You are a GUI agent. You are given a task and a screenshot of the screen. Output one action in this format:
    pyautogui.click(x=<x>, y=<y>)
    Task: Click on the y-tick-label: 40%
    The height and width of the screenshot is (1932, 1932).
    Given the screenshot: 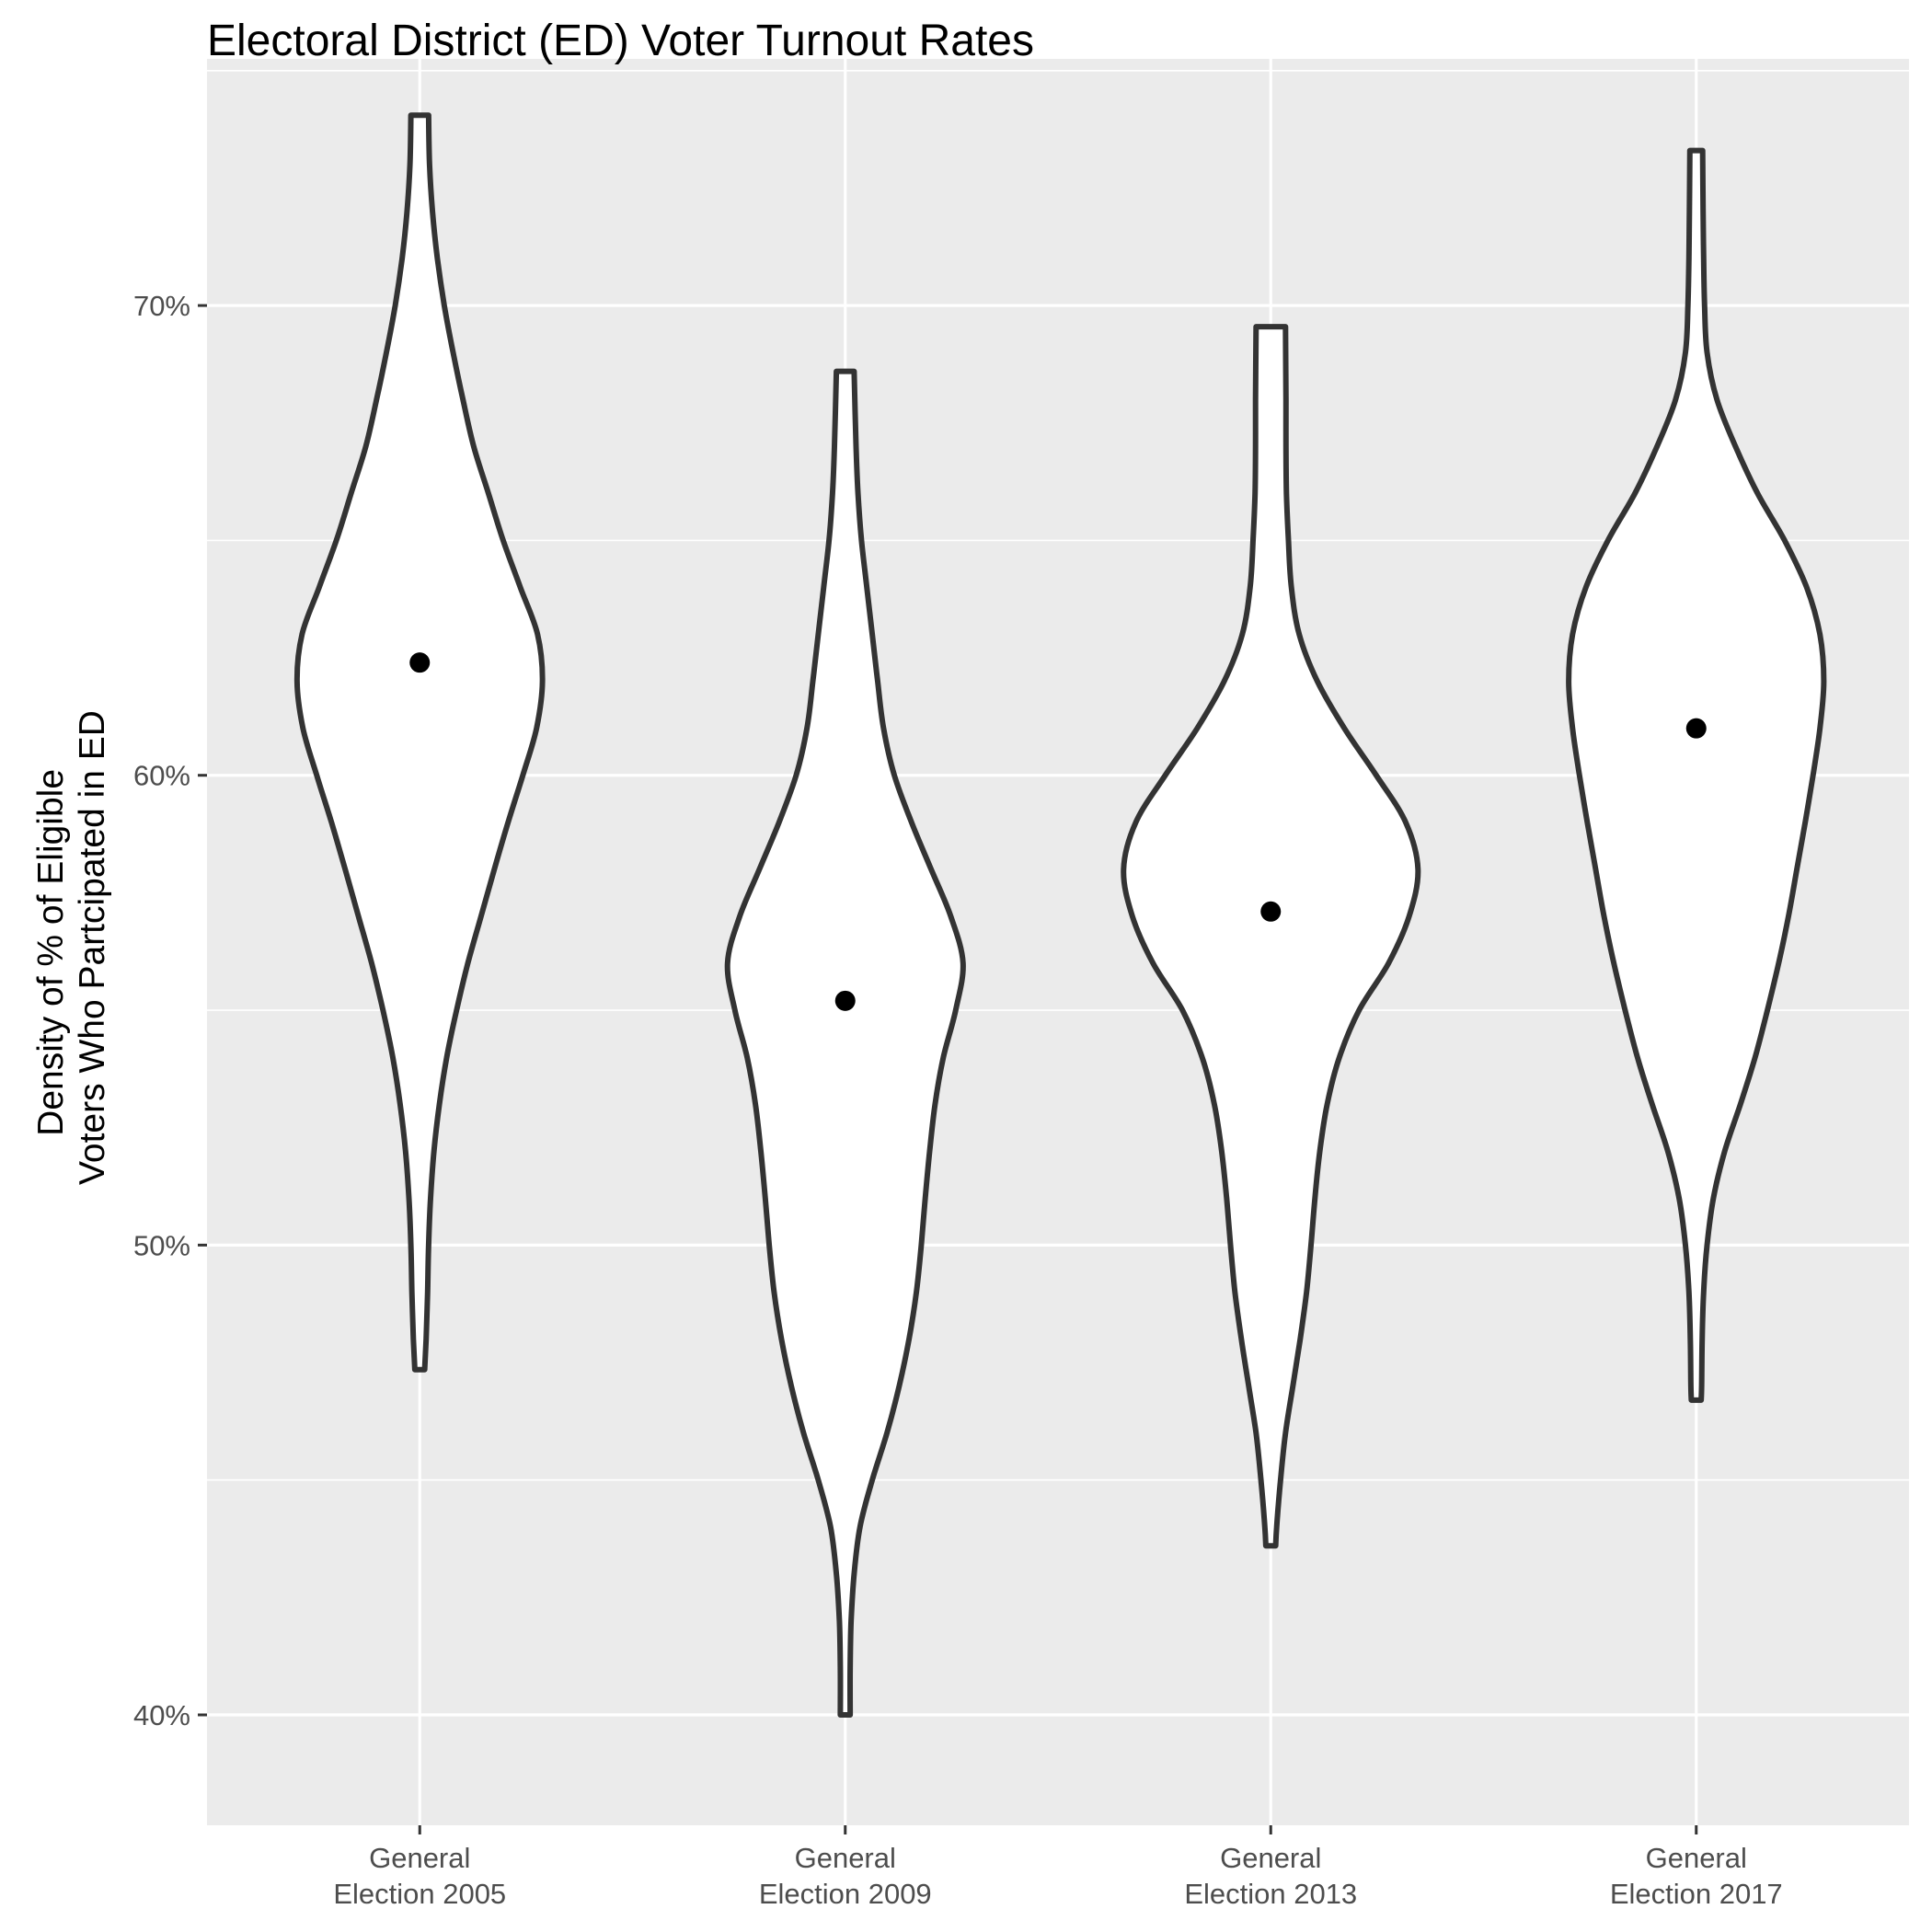 What is the action you would take?
    pyautogui.click(x=161, y=1715)
    